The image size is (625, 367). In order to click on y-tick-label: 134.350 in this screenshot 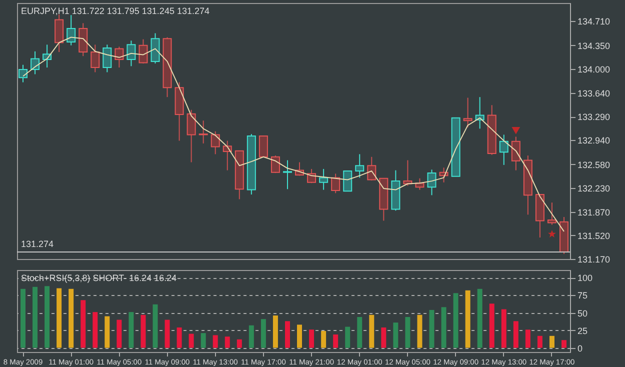, I will do `click(594, 45)`.